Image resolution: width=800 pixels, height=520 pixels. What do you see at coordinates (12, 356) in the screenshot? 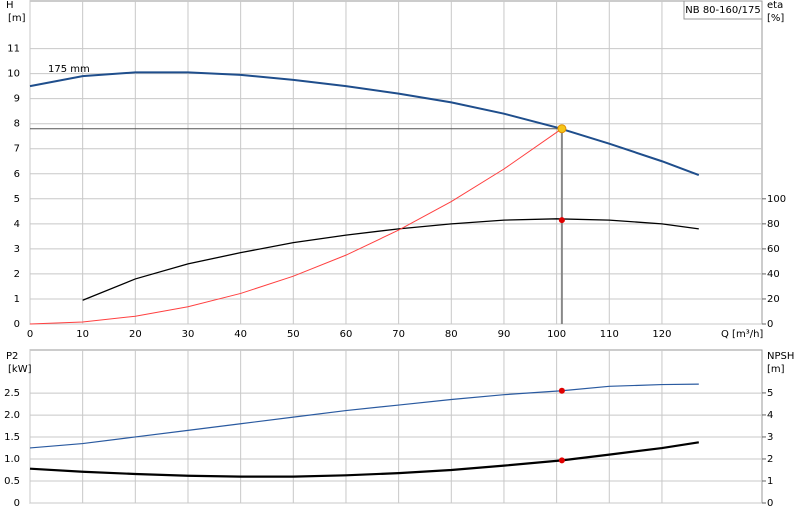
I see `y-axis-label: P2` at bounding box center [12, 356].